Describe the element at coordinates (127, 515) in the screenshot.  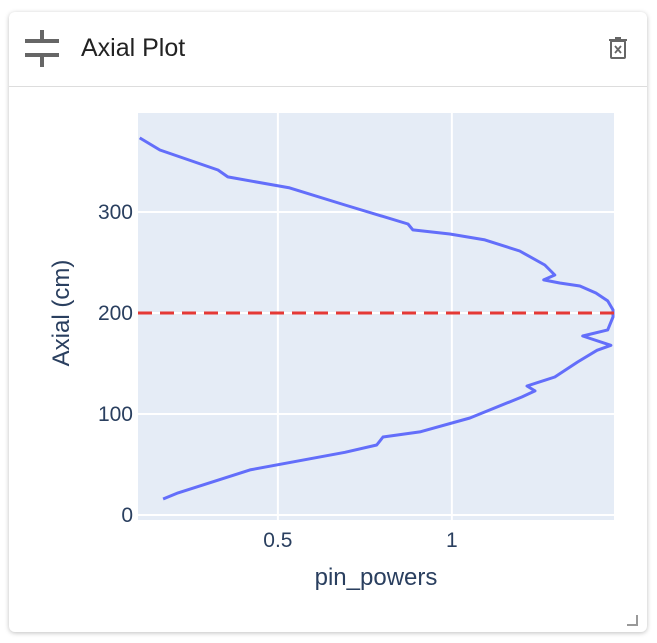
I see `y-tick-label: 0` at that location.